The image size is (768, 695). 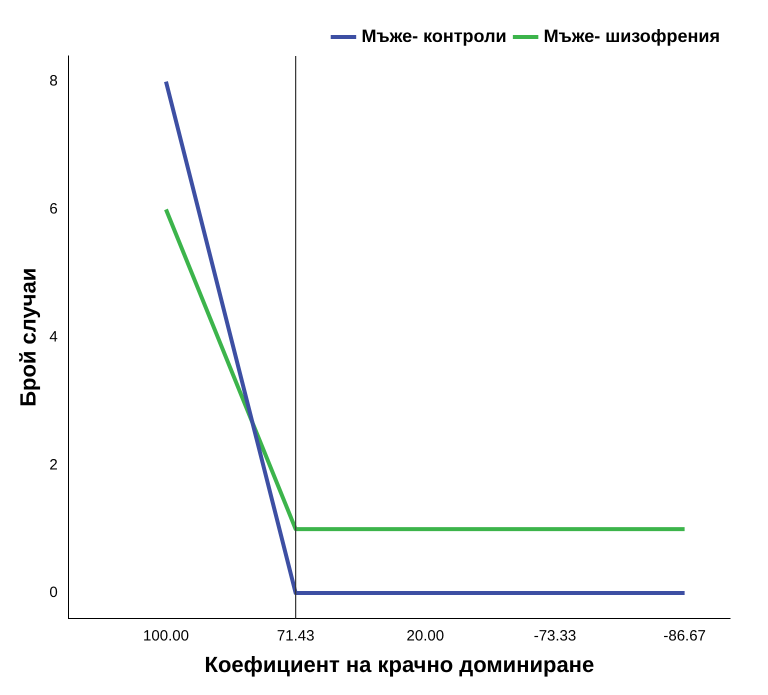 I want to click on x-tick-label: -73.33, so click(x=555, y=636).